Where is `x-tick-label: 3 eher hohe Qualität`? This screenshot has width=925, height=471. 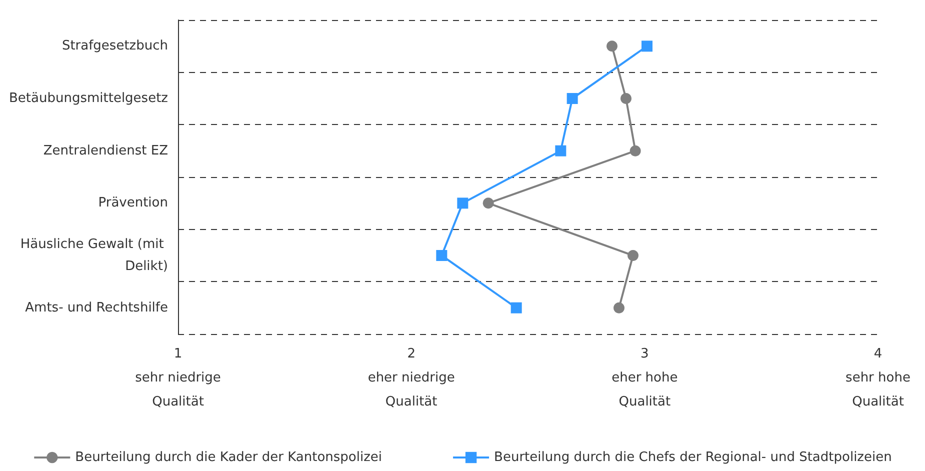
x-tick-label: 3 eher hohe Qualität is located at coordinates (645, 378).